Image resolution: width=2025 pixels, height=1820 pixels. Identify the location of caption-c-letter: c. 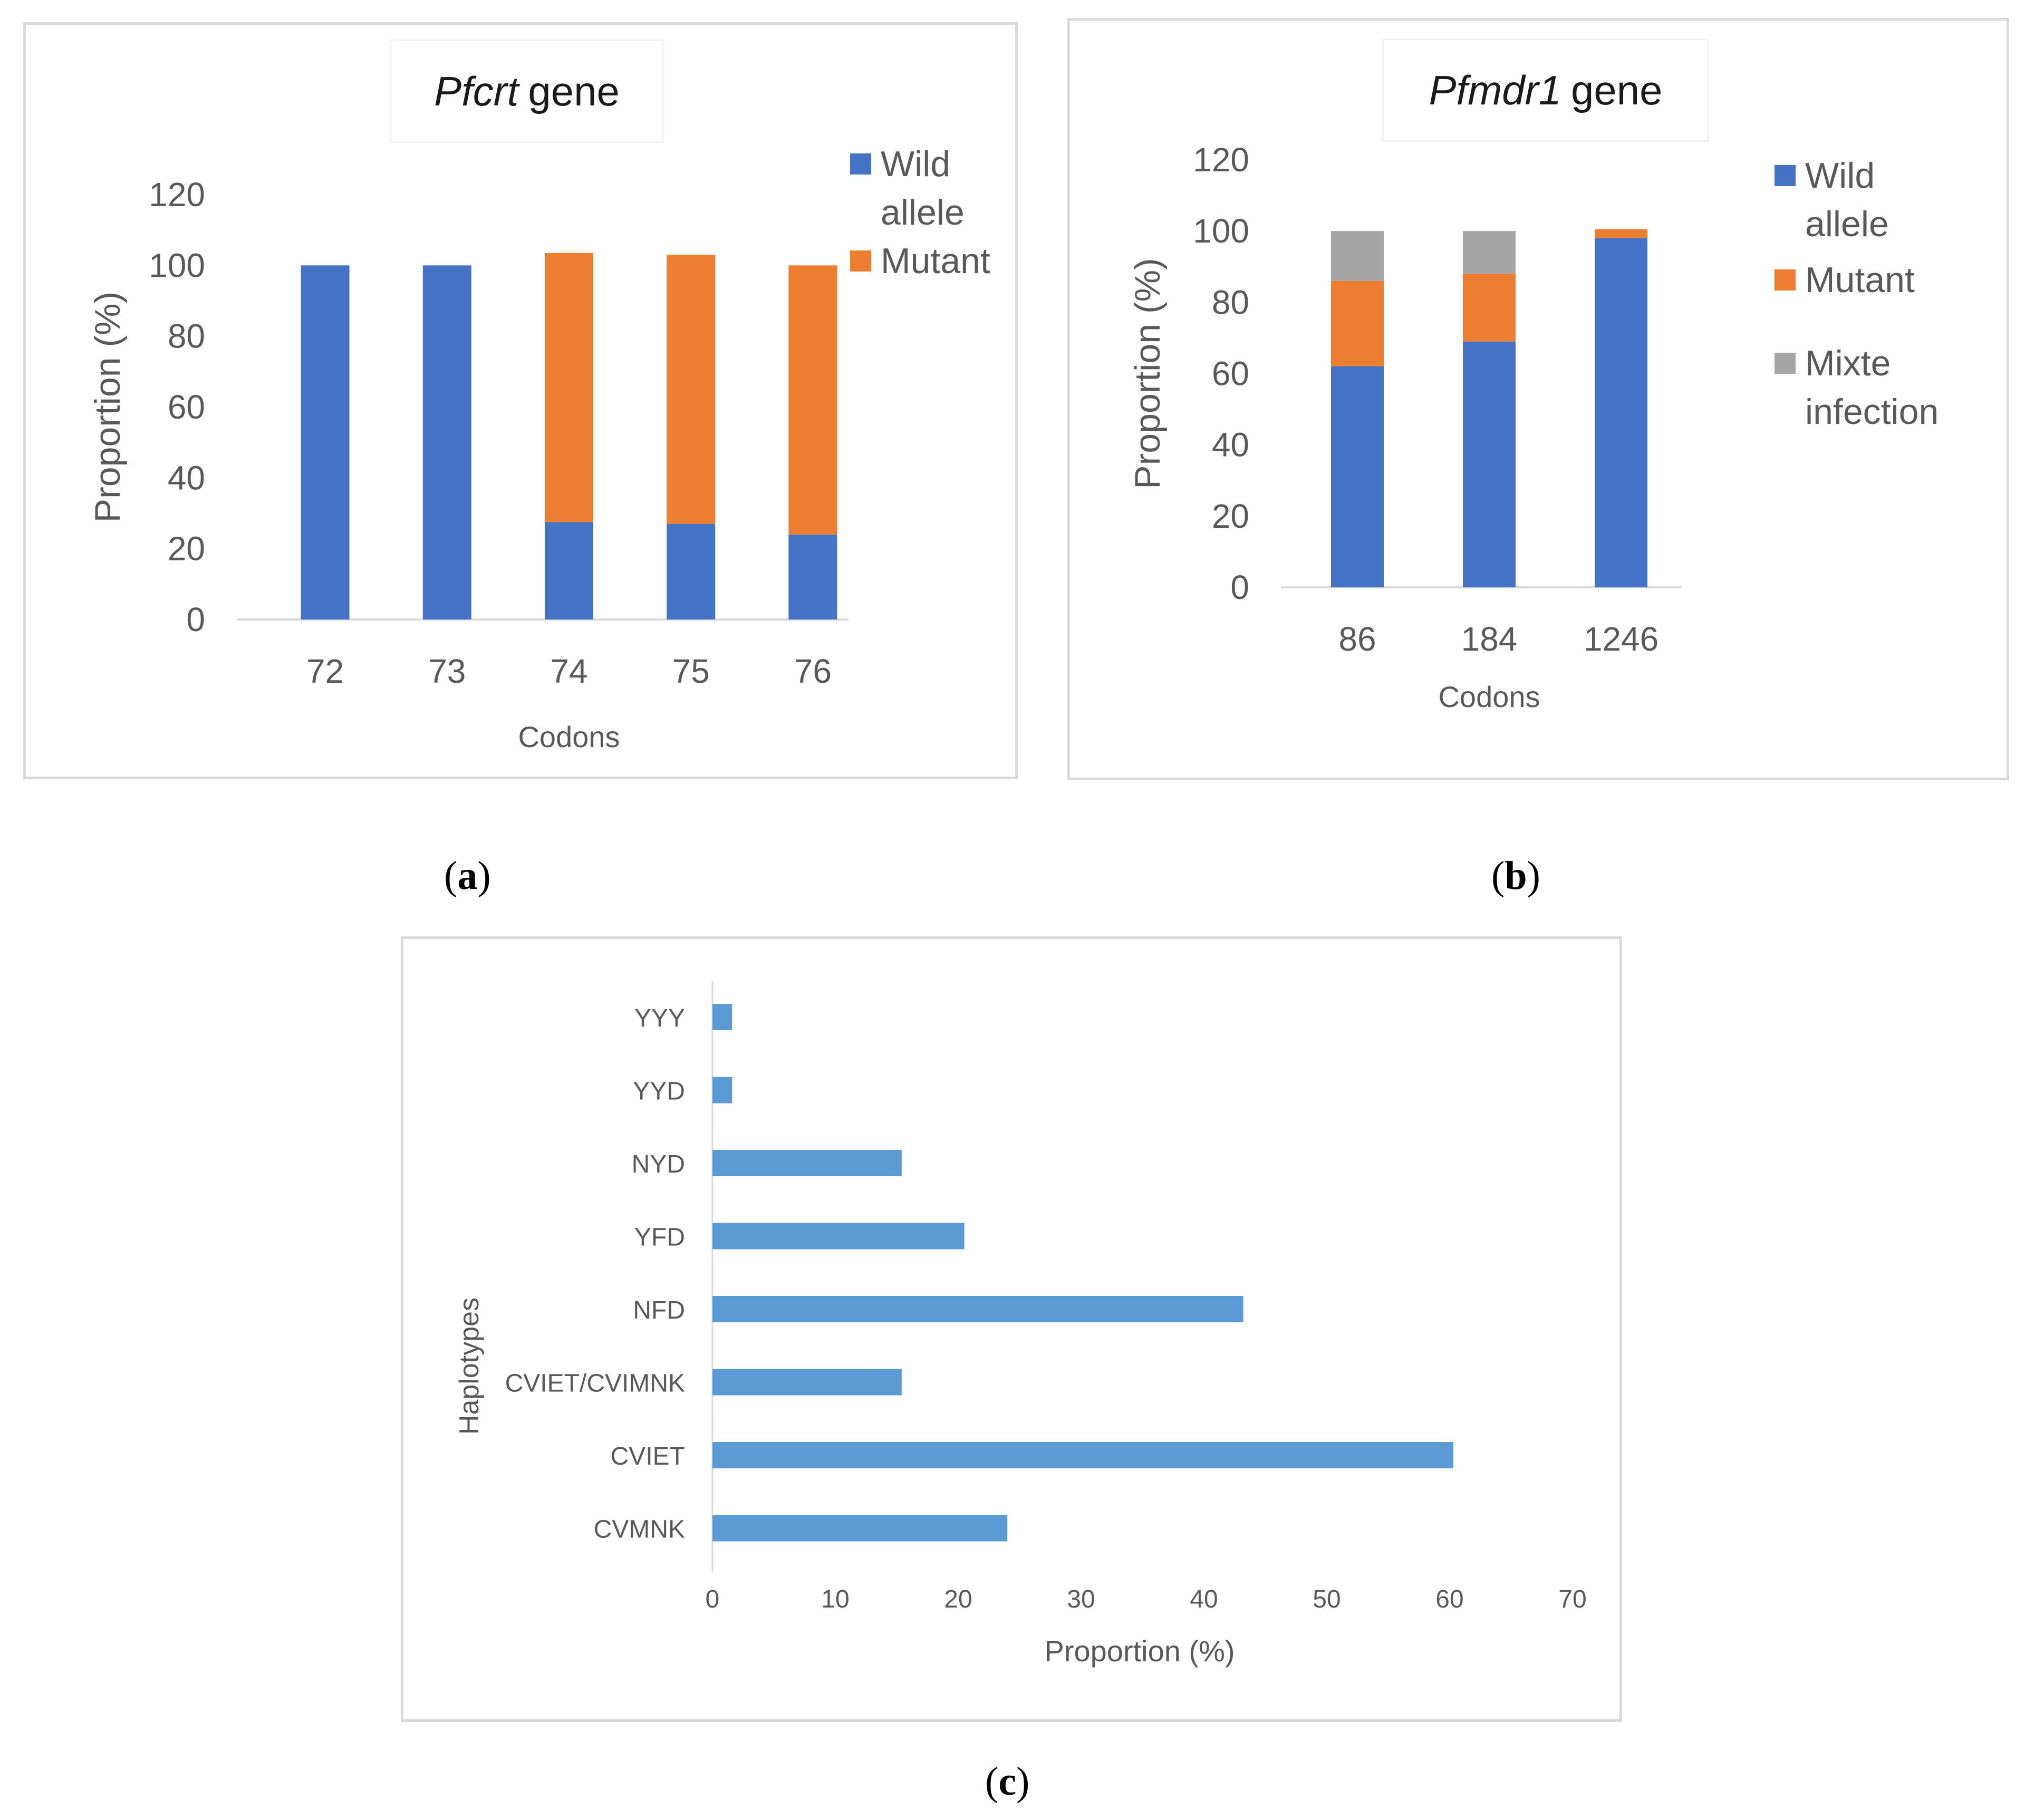
(1008, 1781).